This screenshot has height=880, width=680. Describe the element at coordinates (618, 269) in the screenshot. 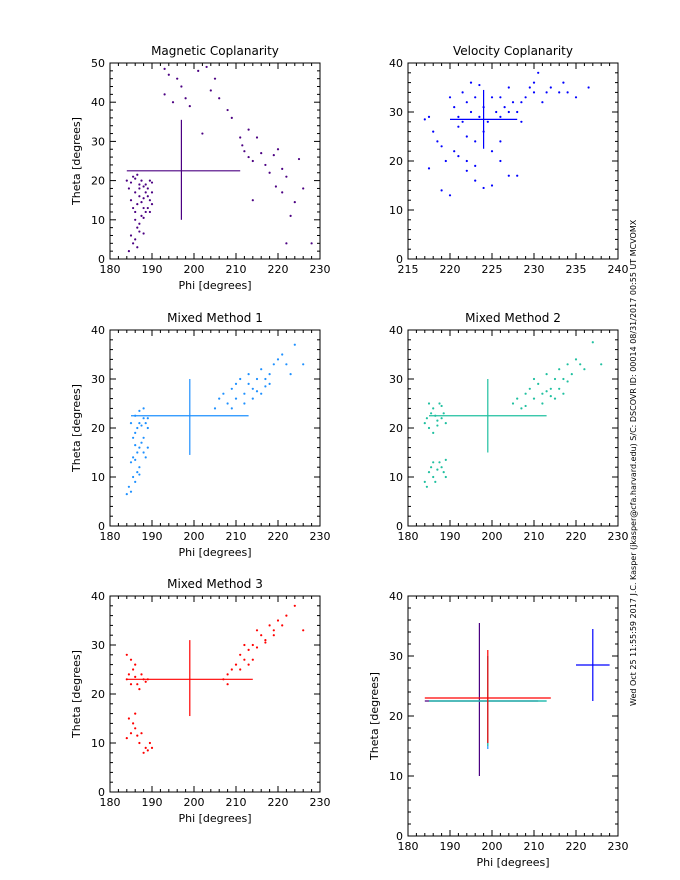

I see `x-tick-label: 240` at that location.